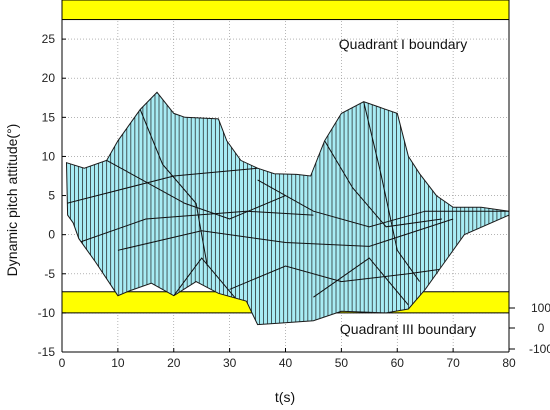 The width and height of the screenshot is (550, 410). Describe the element at coordinates (453, 363) in the screenshot. I see `x-tick-label: 70` at that location.